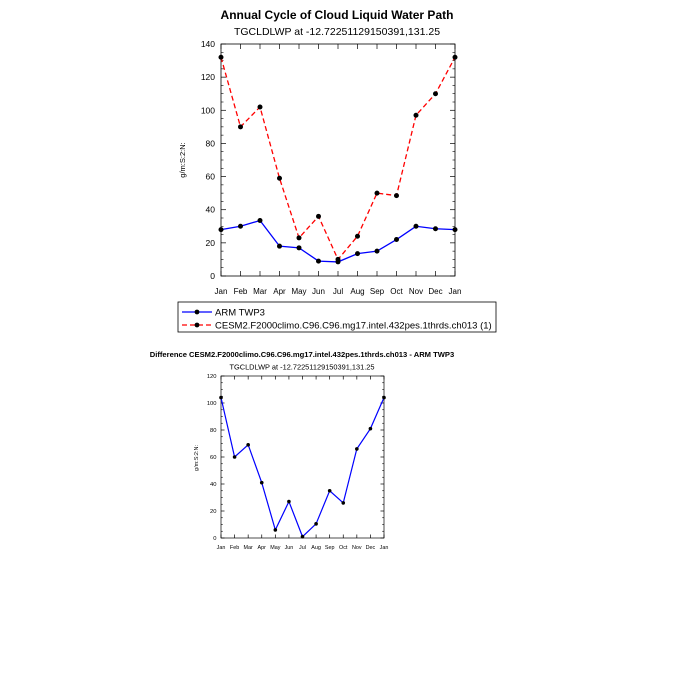 The width and height of the screenshot is (675, 675). I want to click on bottom-chart-x-ticks: Jan Feb Mar Apr May Jun Jul Aug Sep Oct Nov Dec Jan, so click(302, 463).